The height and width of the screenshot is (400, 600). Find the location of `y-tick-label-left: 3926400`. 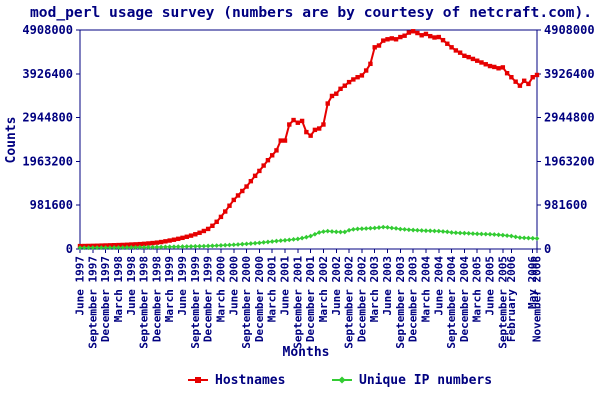

y-tick-label-left: 3926400 is located at coordinates (47, 74).